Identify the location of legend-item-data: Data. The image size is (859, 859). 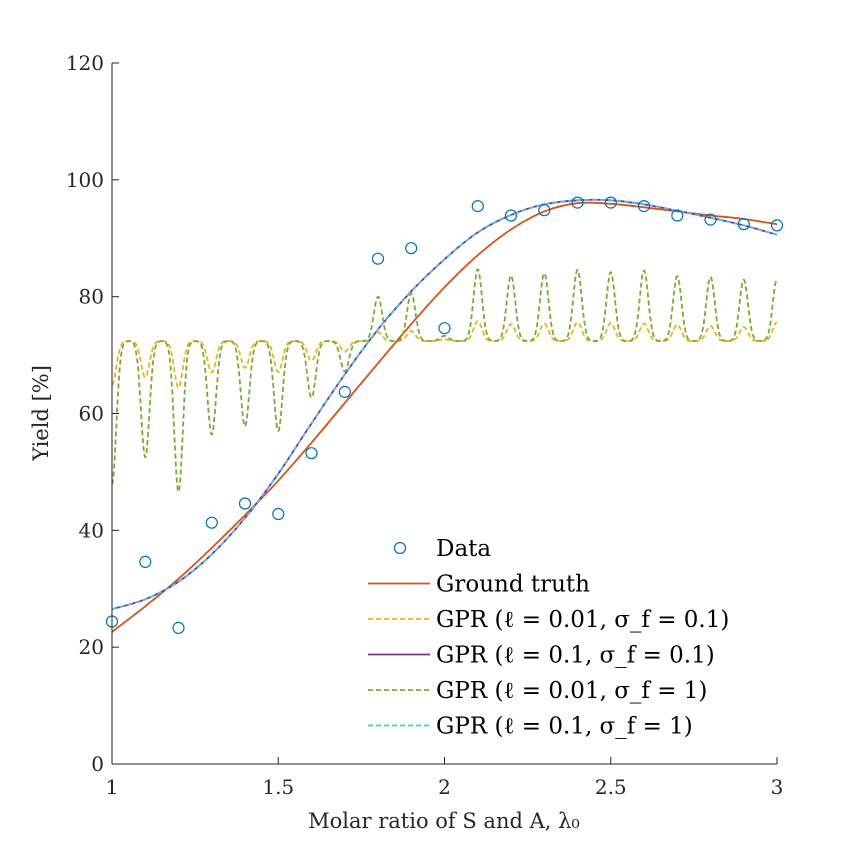
(442, 549).